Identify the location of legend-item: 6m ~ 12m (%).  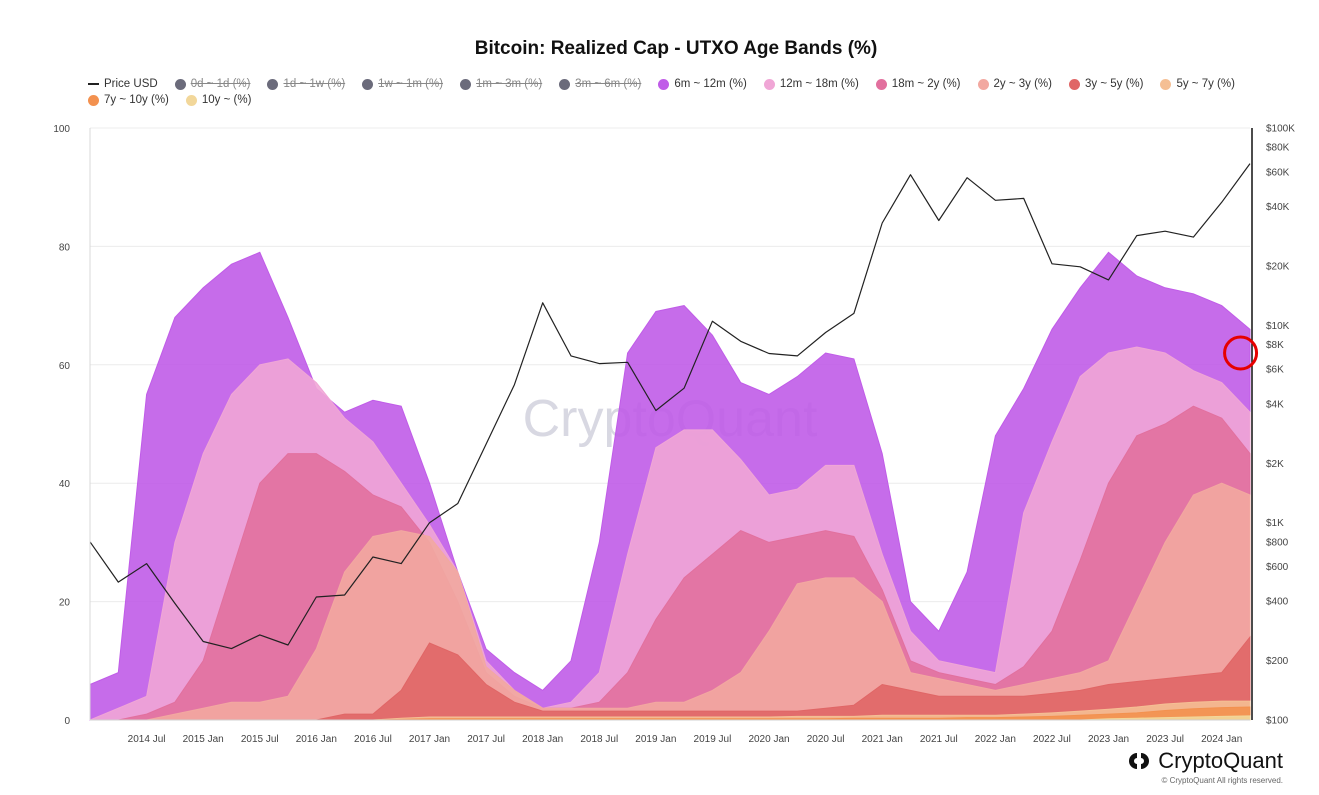
(702, 84).